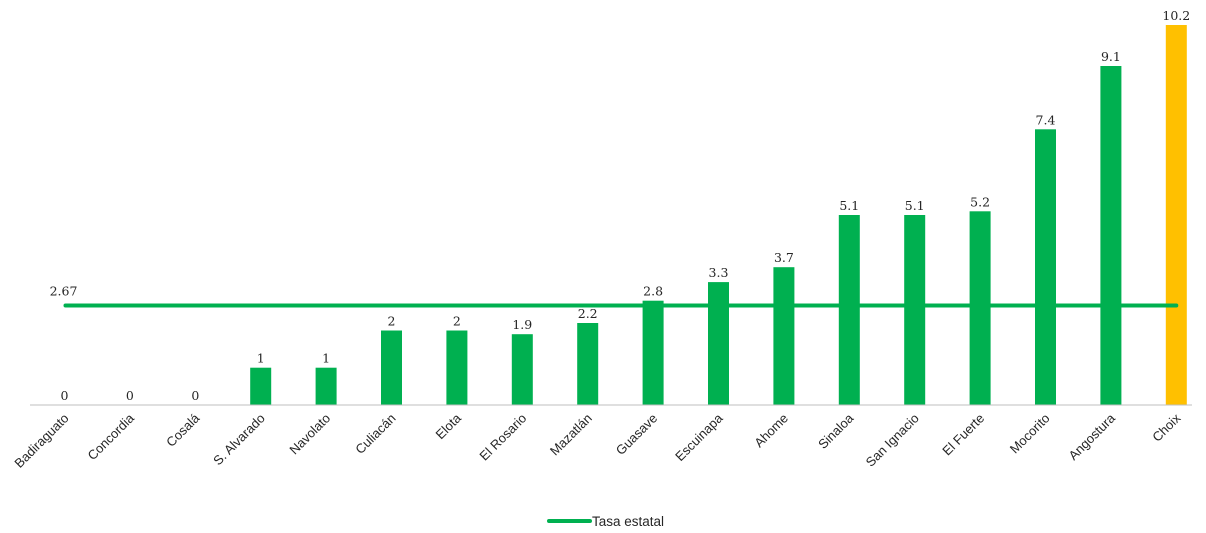 The image size is (1206, 533). Describe the element at coordinates (64, 291) in the screenshot. I see `reference-line-label: 2.67` at that location.